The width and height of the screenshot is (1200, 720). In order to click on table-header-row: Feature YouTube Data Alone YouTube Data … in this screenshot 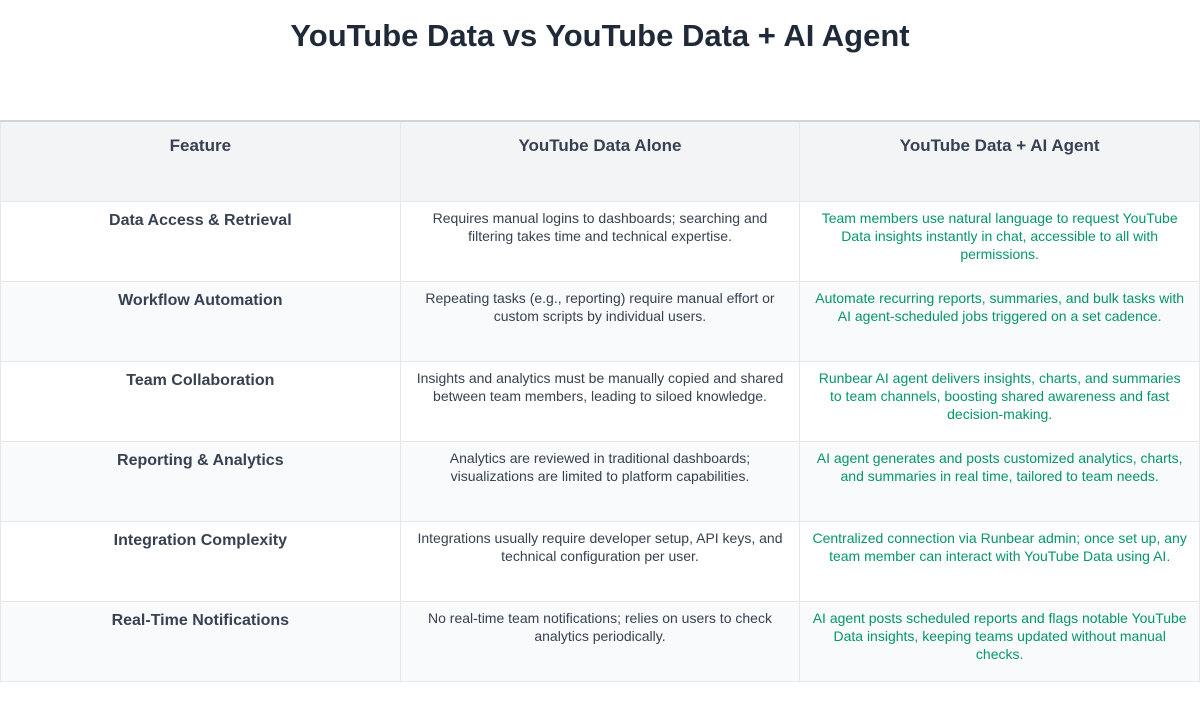, I will do `click(600, 161)`.